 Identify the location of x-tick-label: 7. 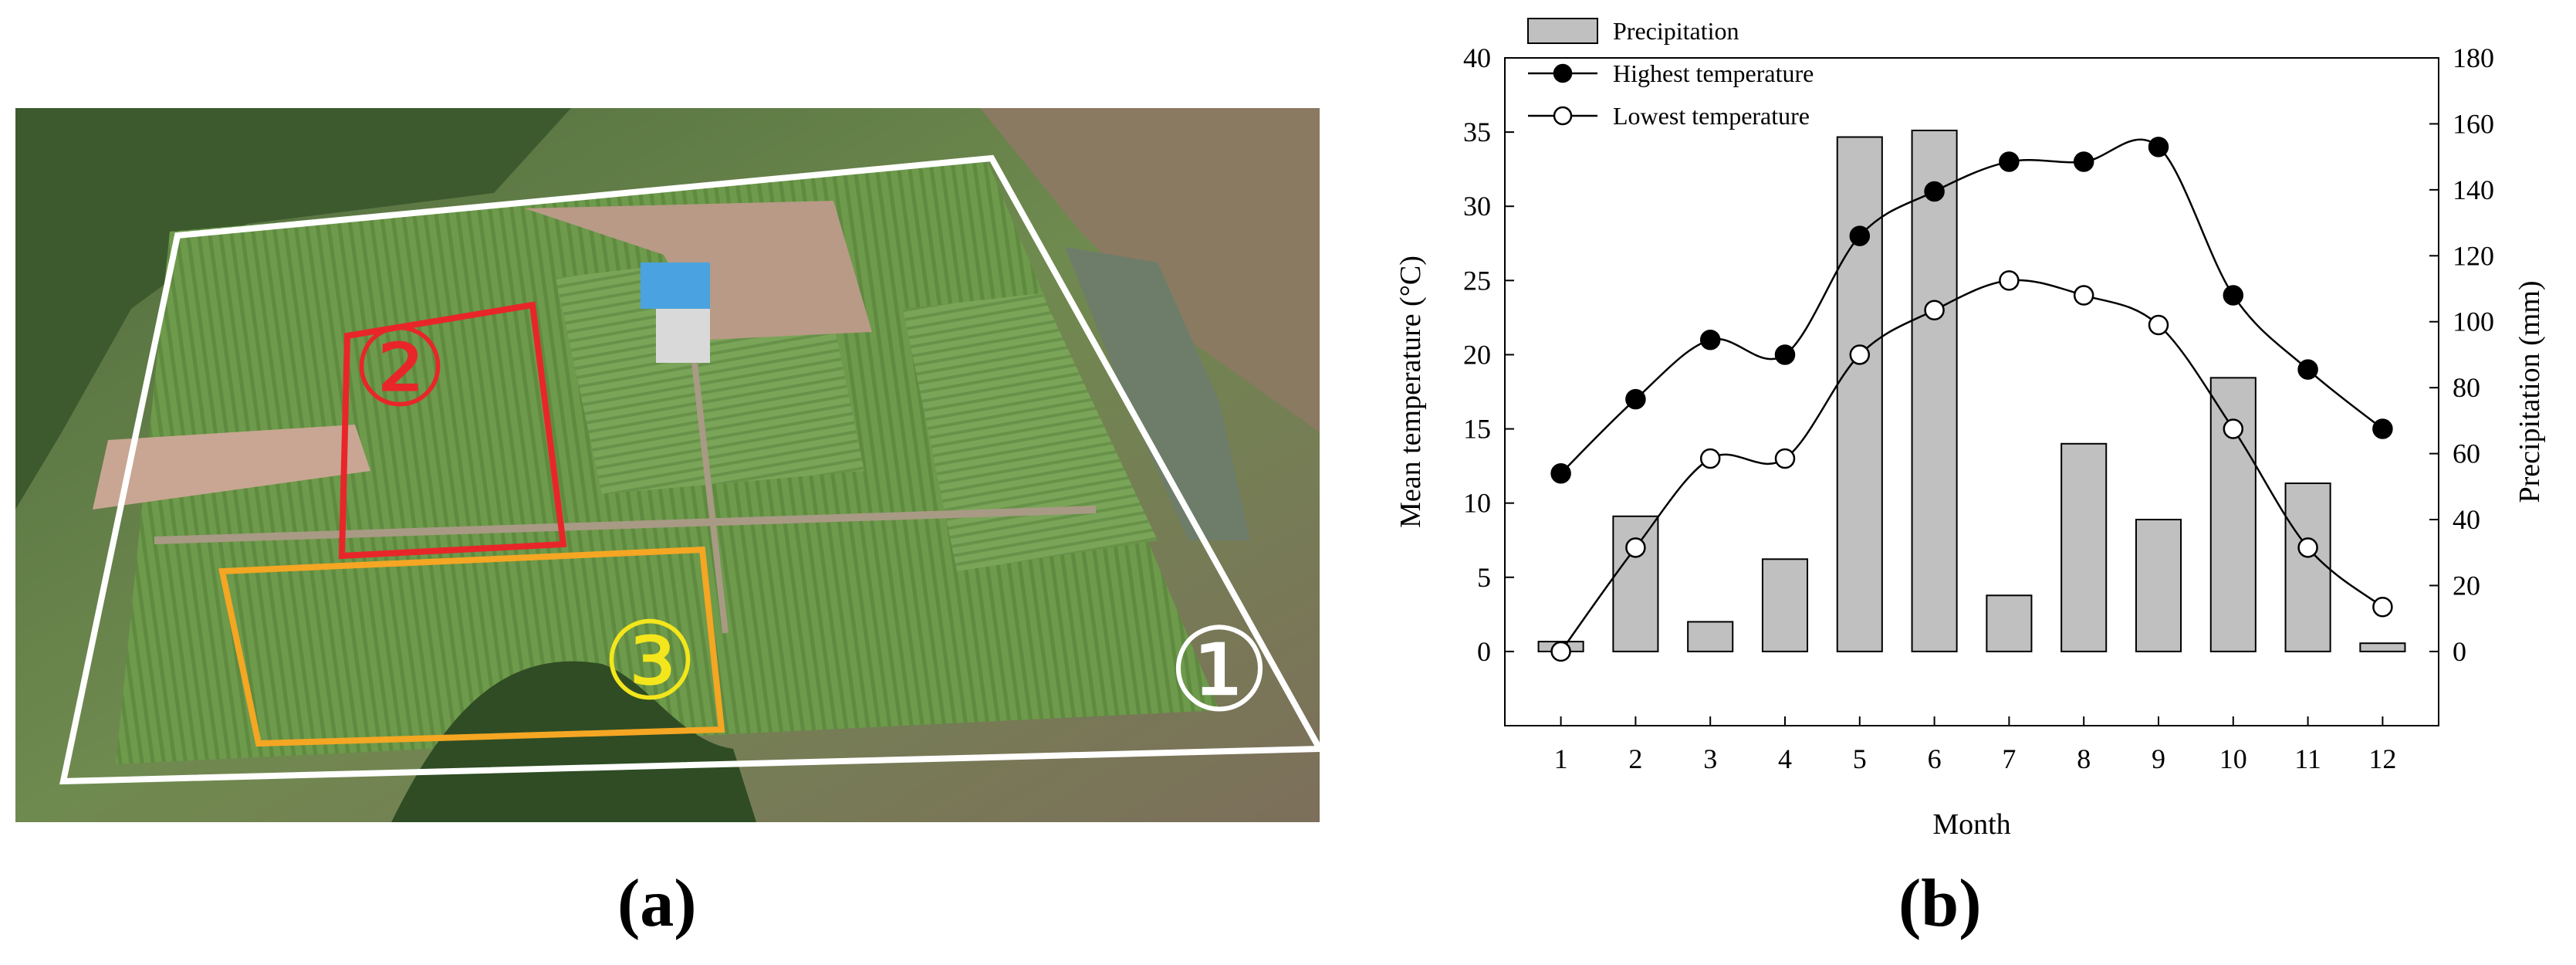
(2009, 758).